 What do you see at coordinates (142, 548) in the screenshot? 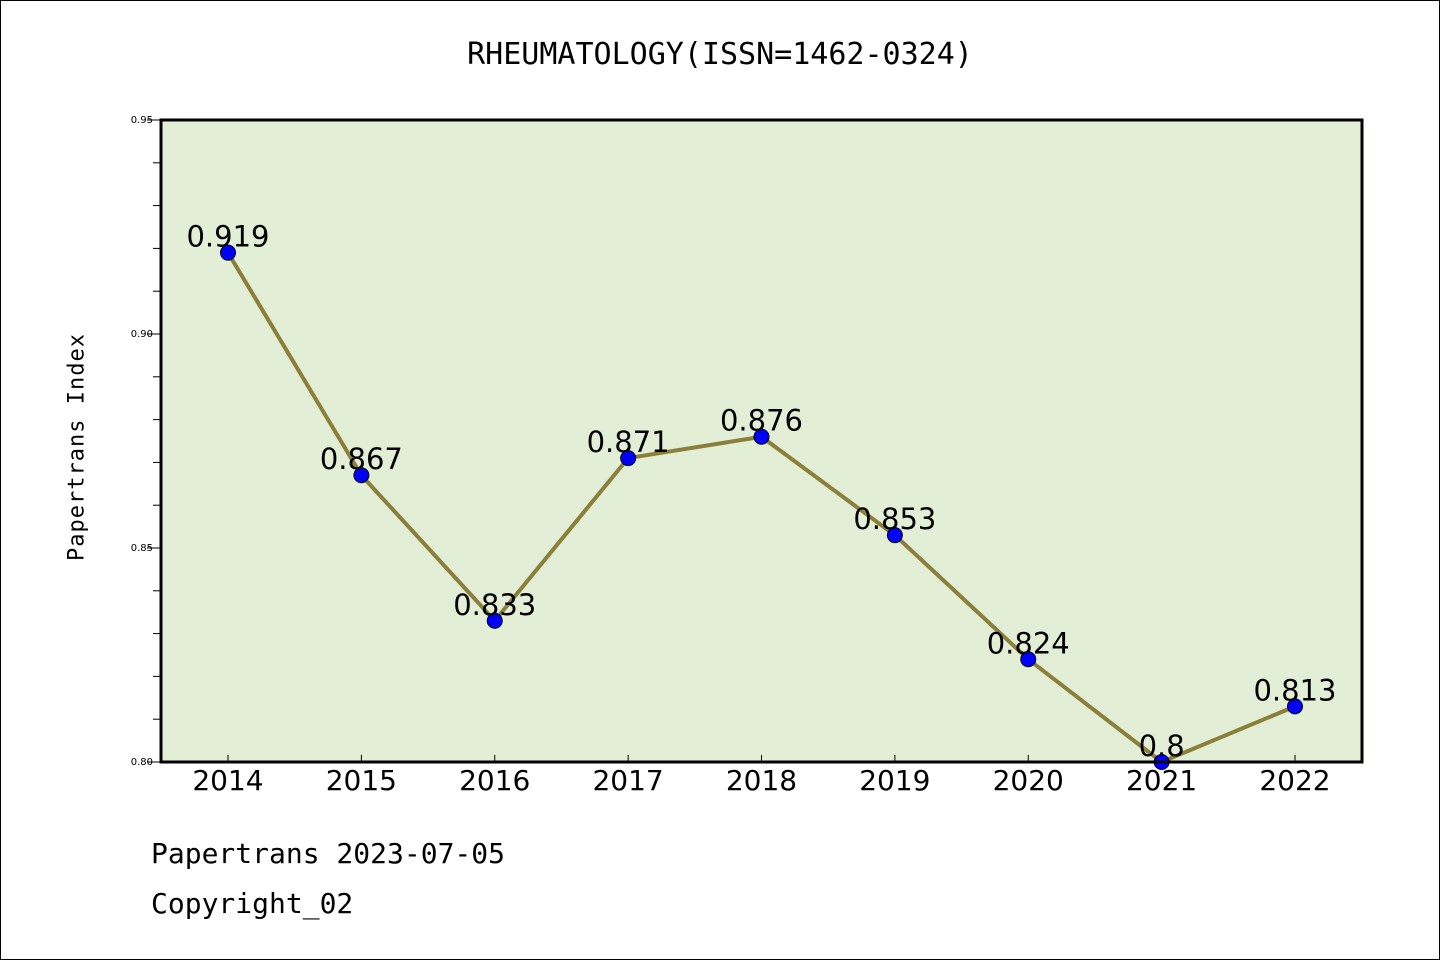
I see `y-tick-label: 0.85` at bounding box center [142, 548].